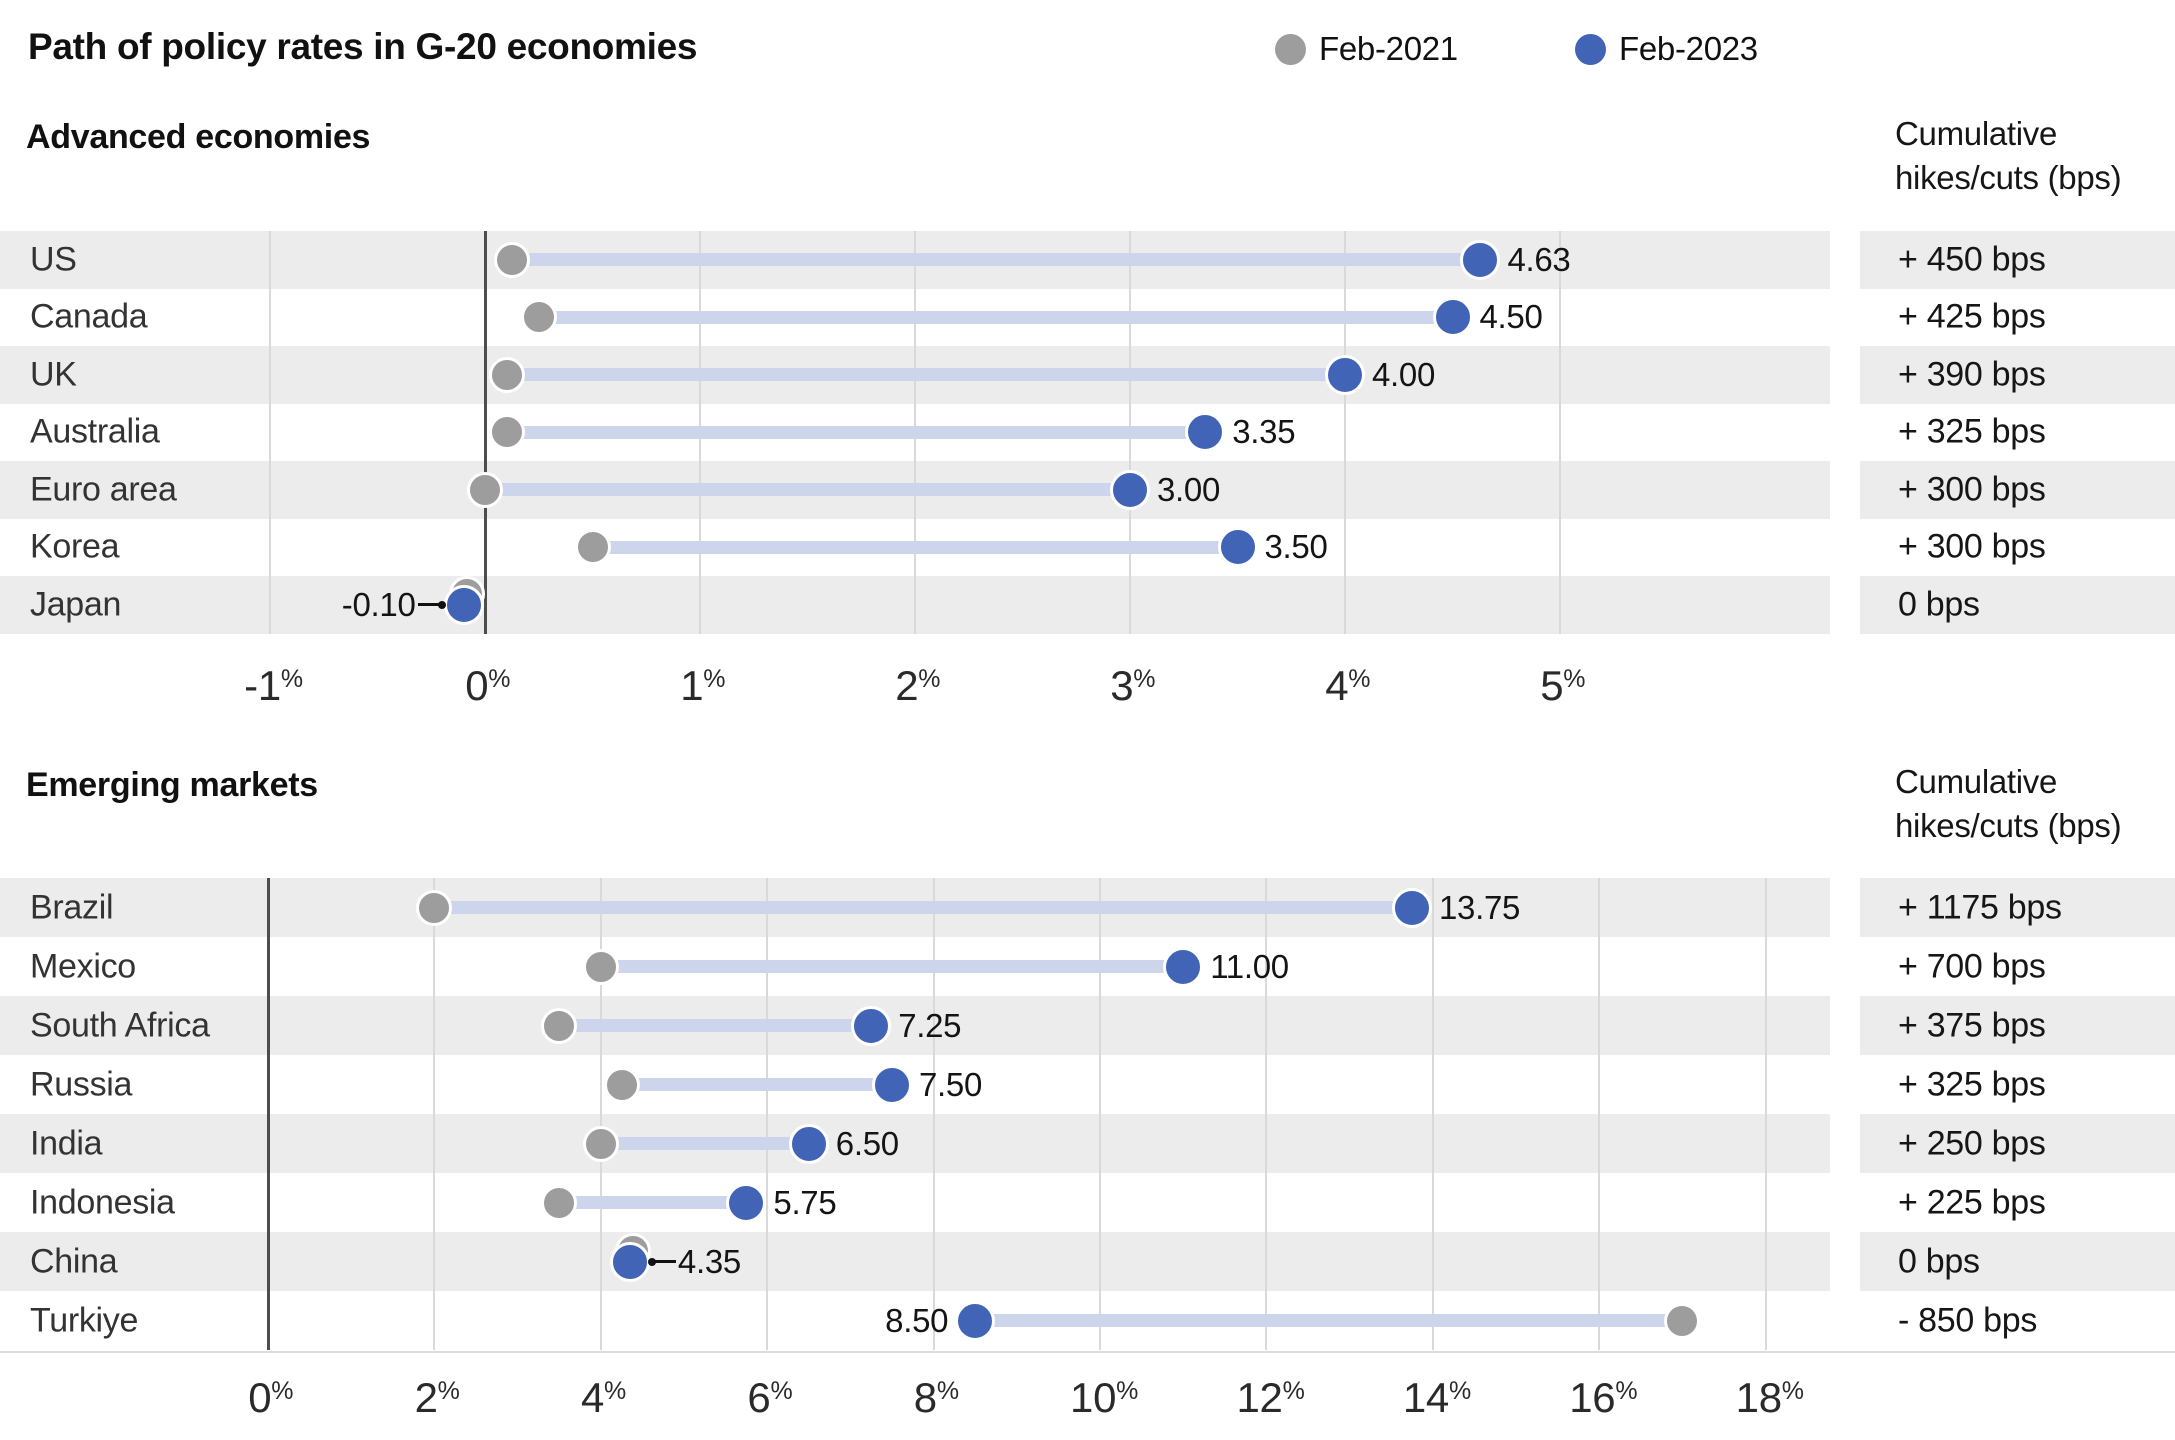 The width and height of the screenshot is (2175, 1440). Describe the element at coordinates (1404, 374) in the screenshot. I see `value-label: 4.00` at that location.